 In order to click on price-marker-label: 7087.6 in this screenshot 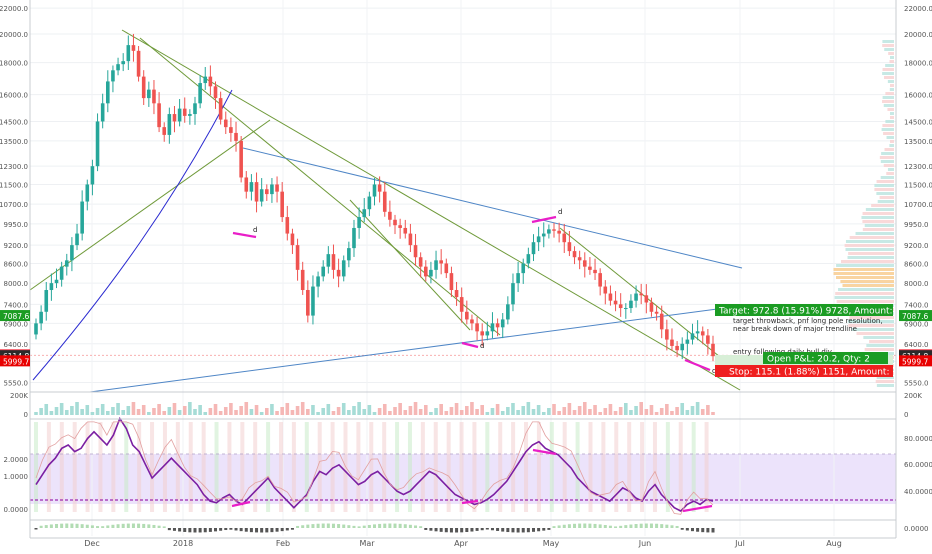, I will do `click(16, 316)`.